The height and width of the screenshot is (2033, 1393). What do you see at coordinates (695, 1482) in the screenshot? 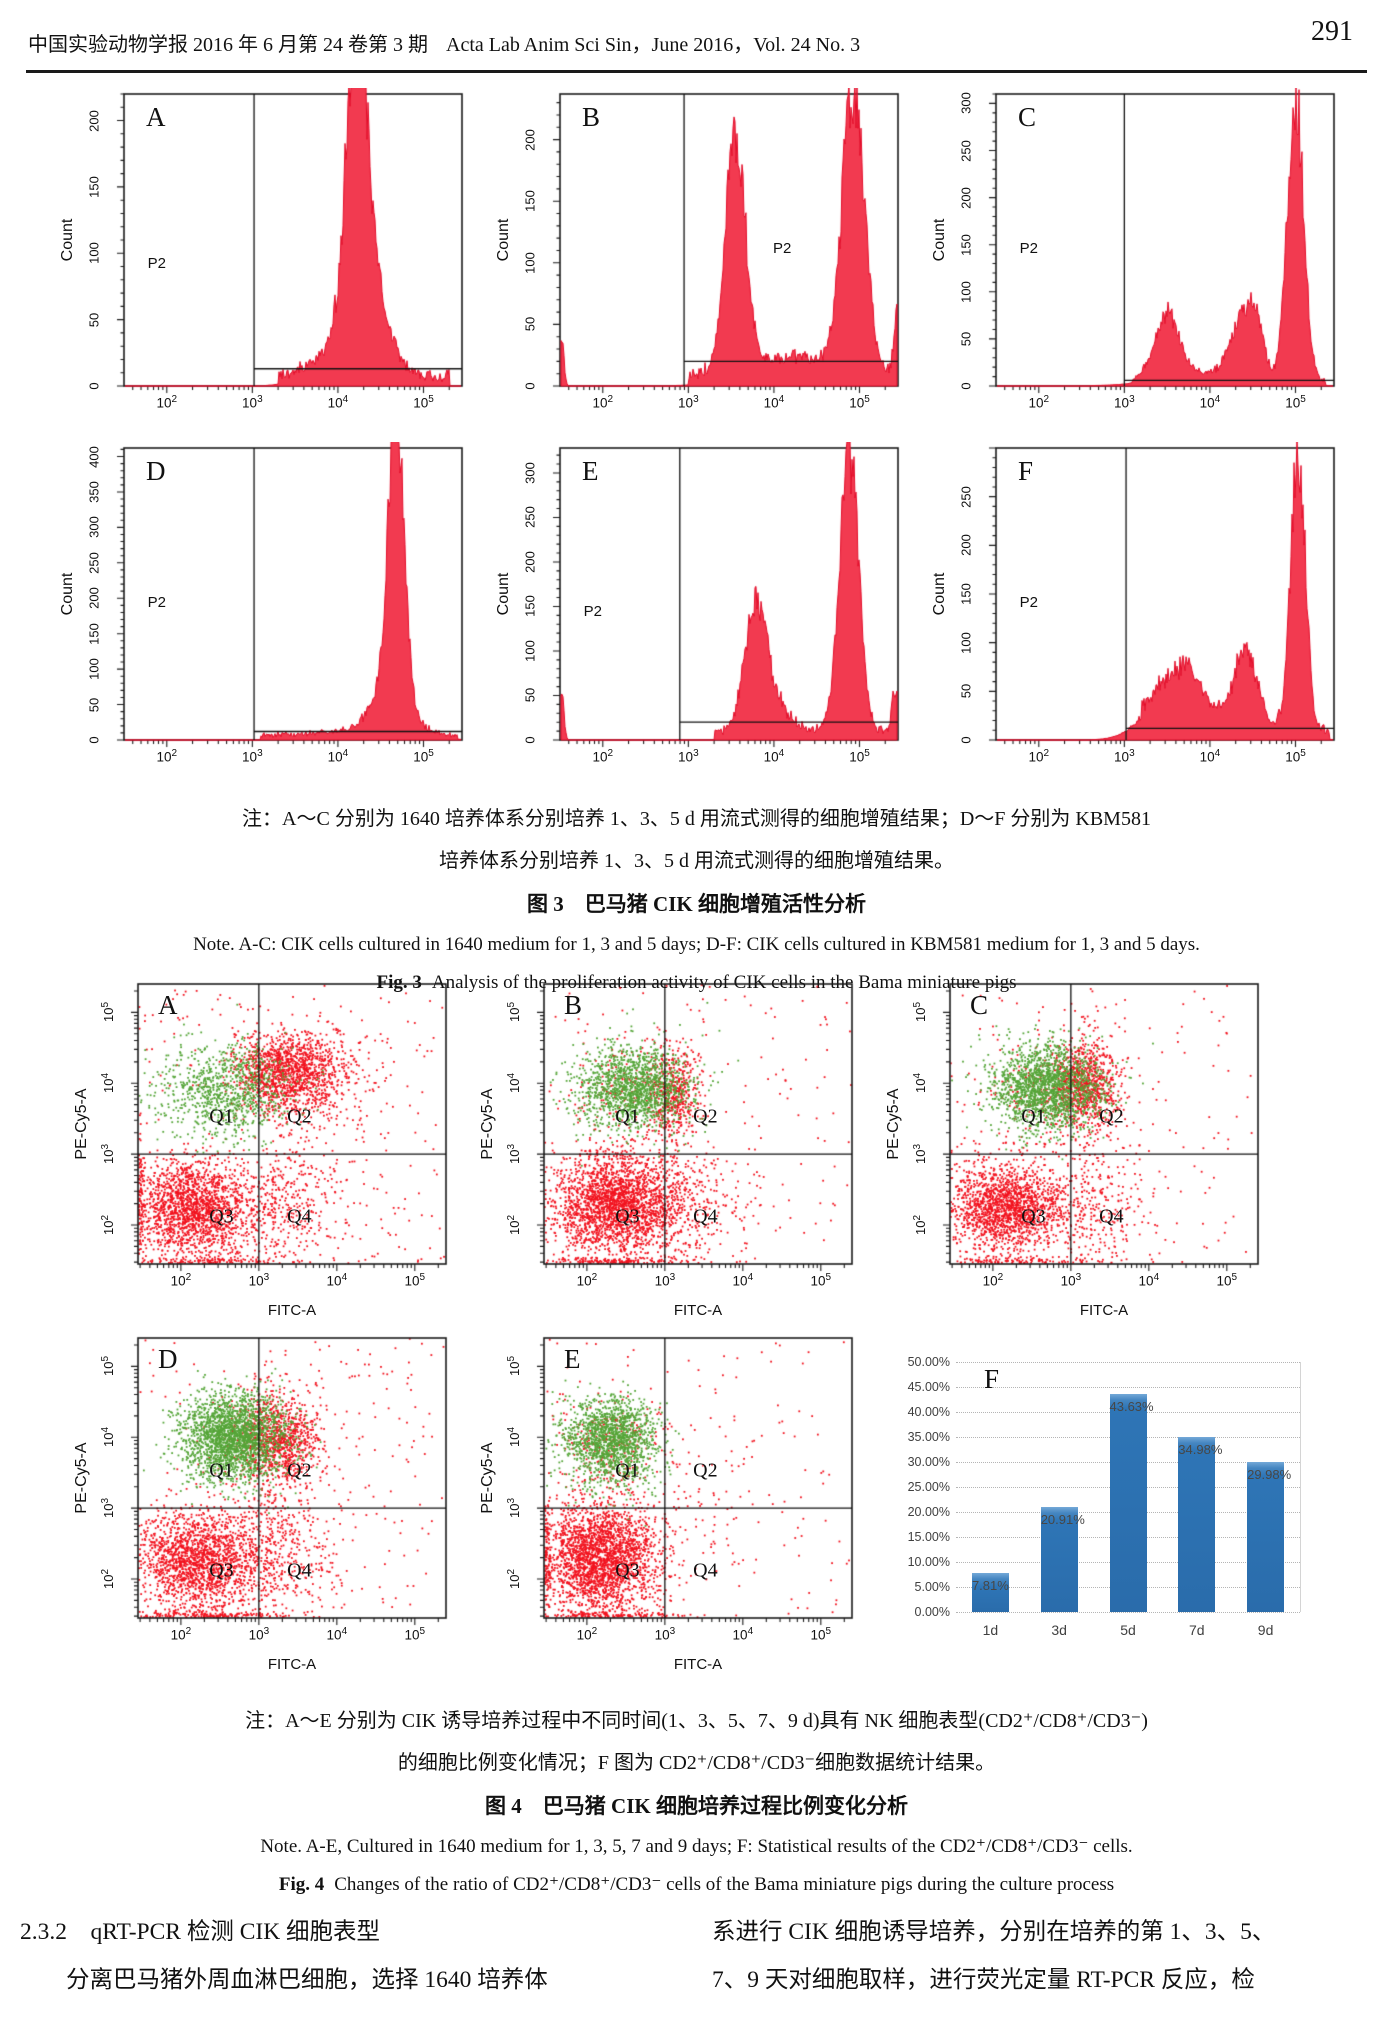
I see `scatter-canvas-E` at bounding box center [695, 1482].